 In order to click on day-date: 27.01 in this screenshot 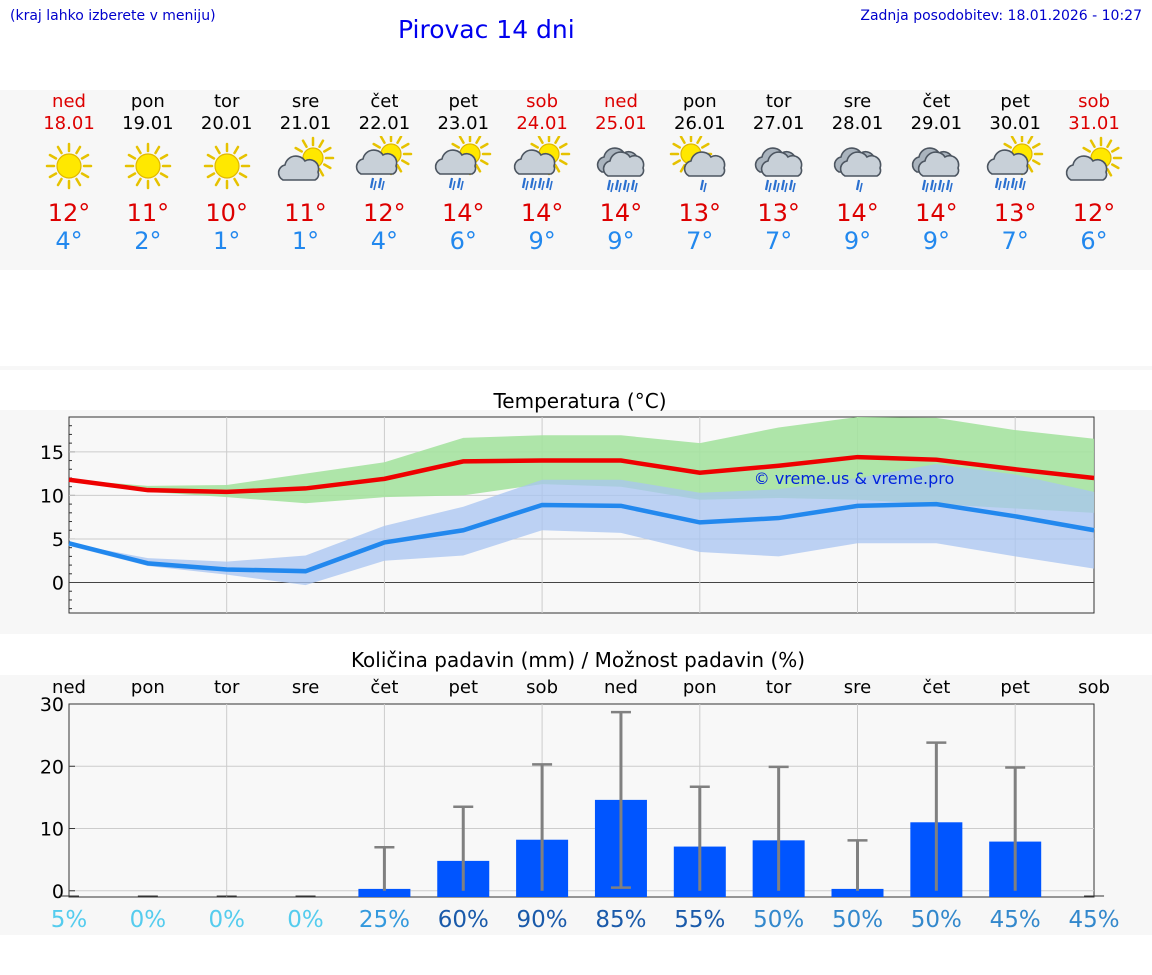, I will do `click(778, 123)`.